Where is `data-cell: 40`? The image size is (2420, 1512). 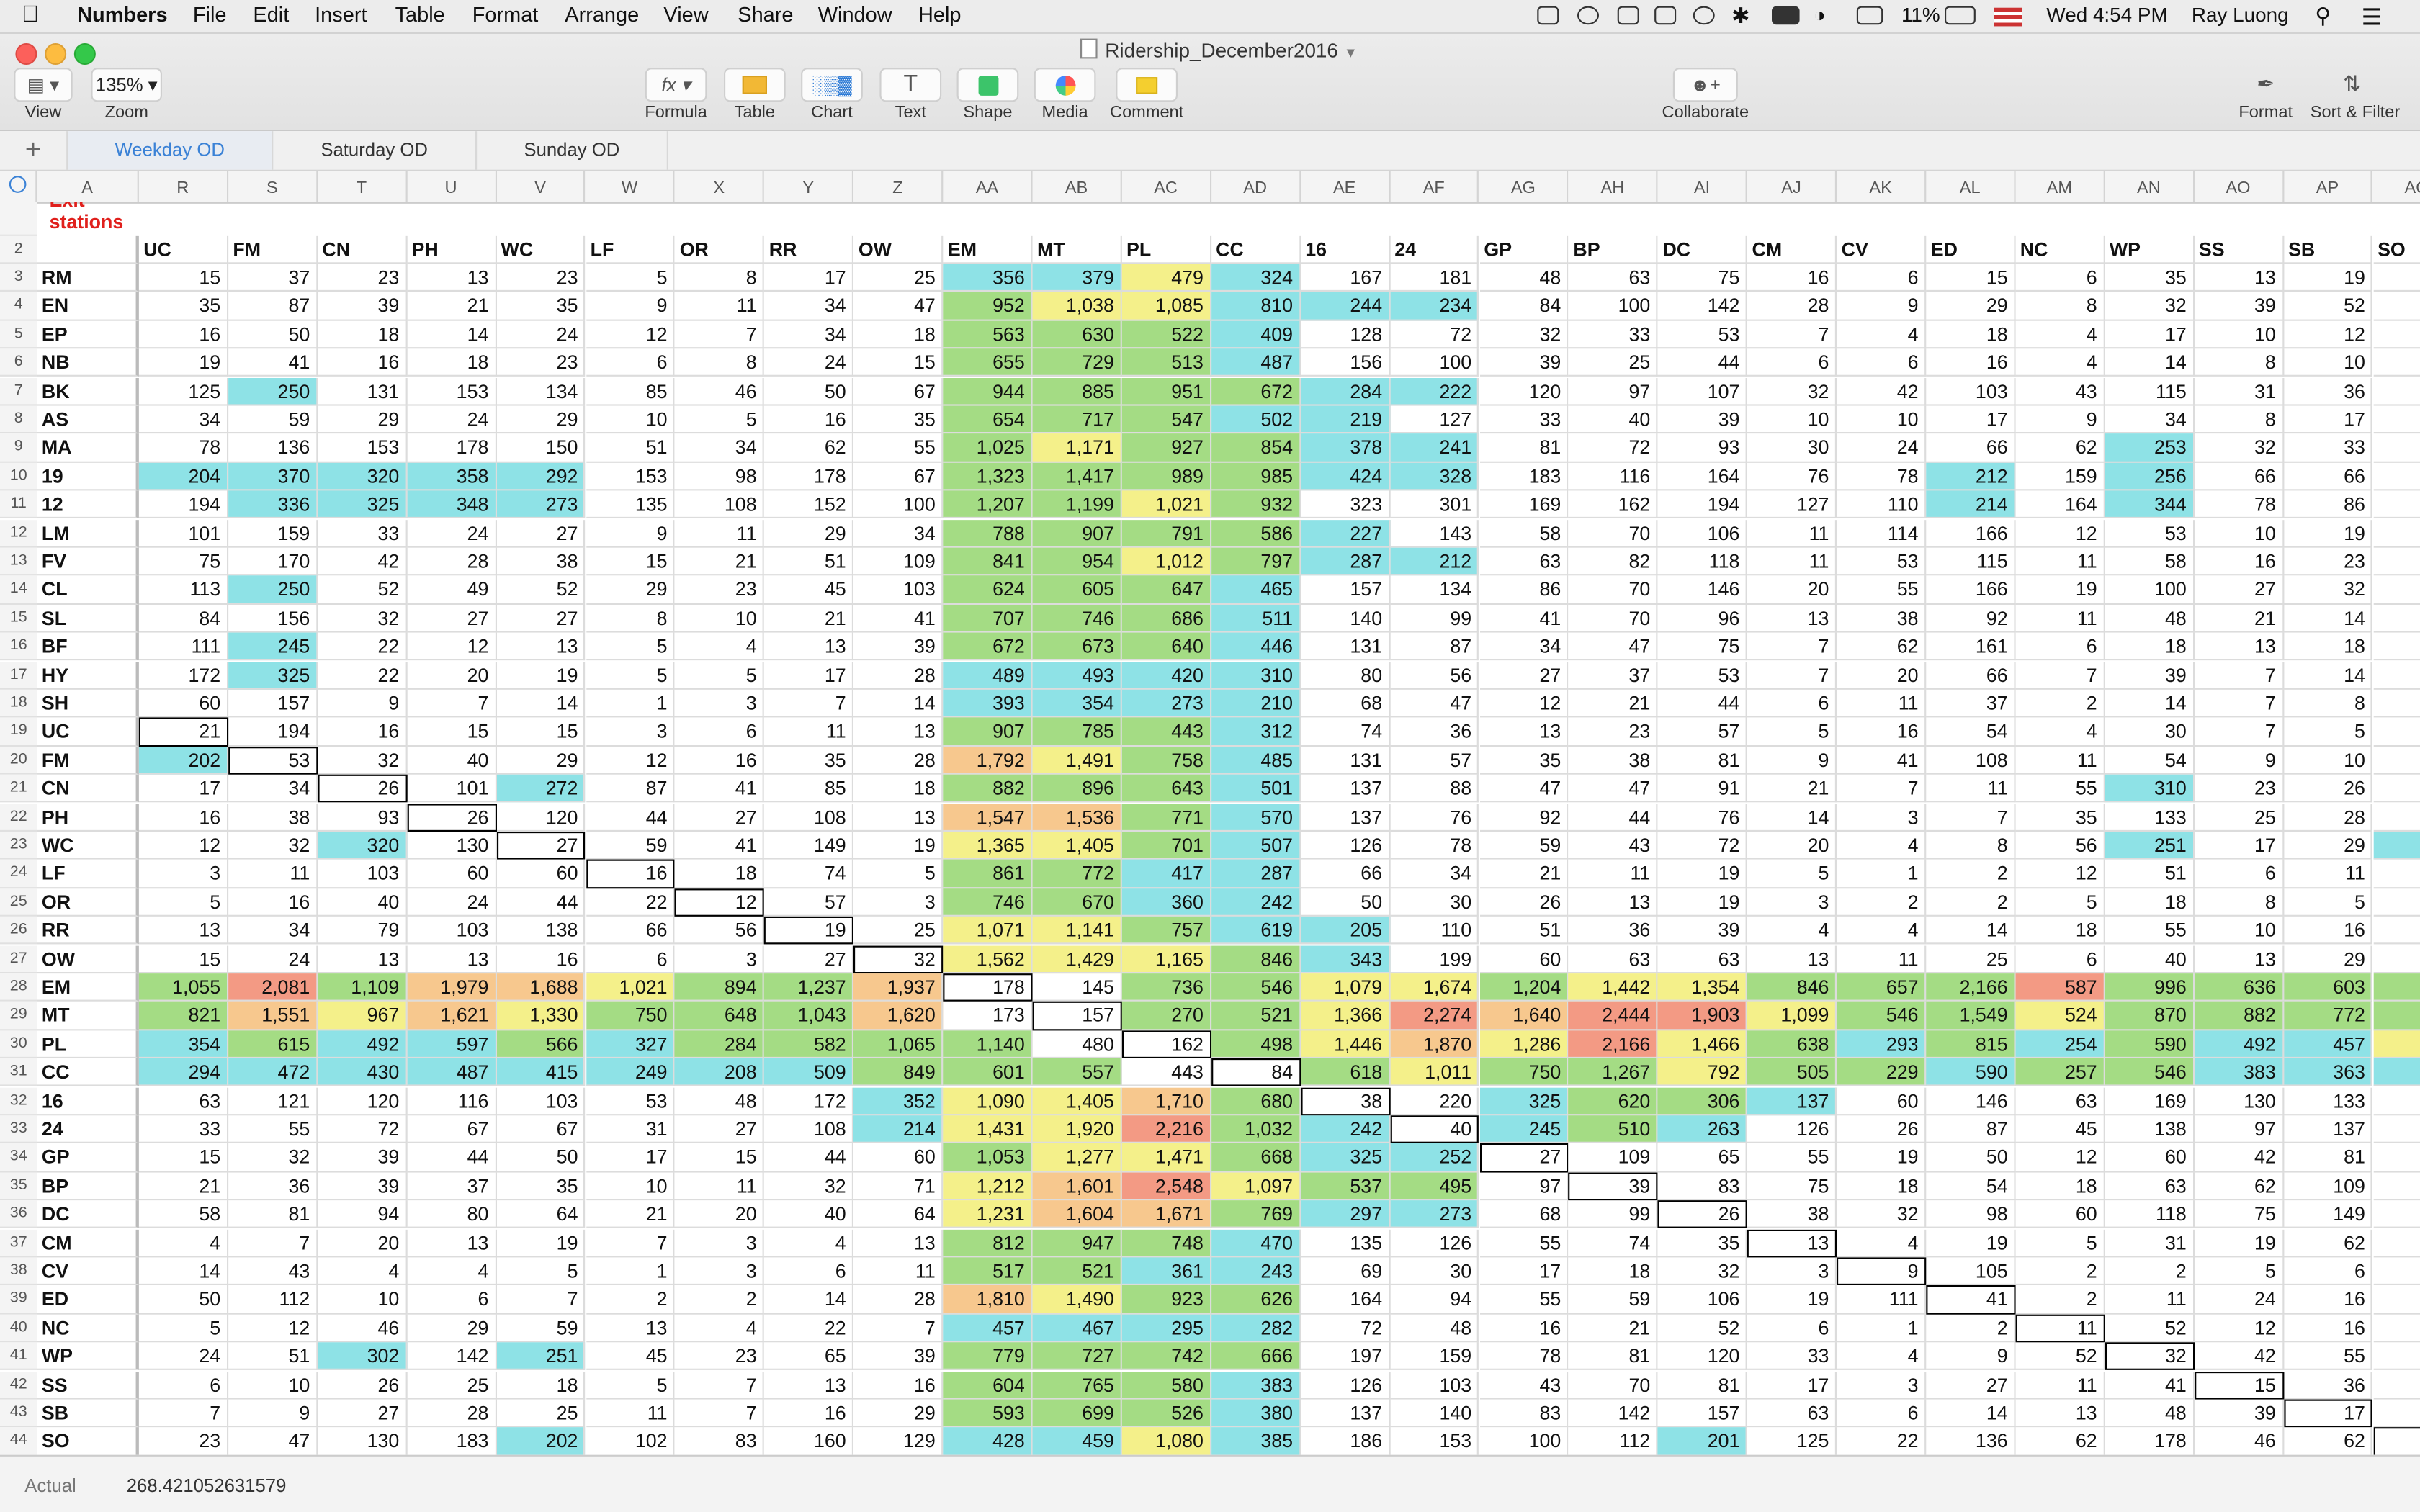
data-cell: 40 is located at coordinates (362, 902).